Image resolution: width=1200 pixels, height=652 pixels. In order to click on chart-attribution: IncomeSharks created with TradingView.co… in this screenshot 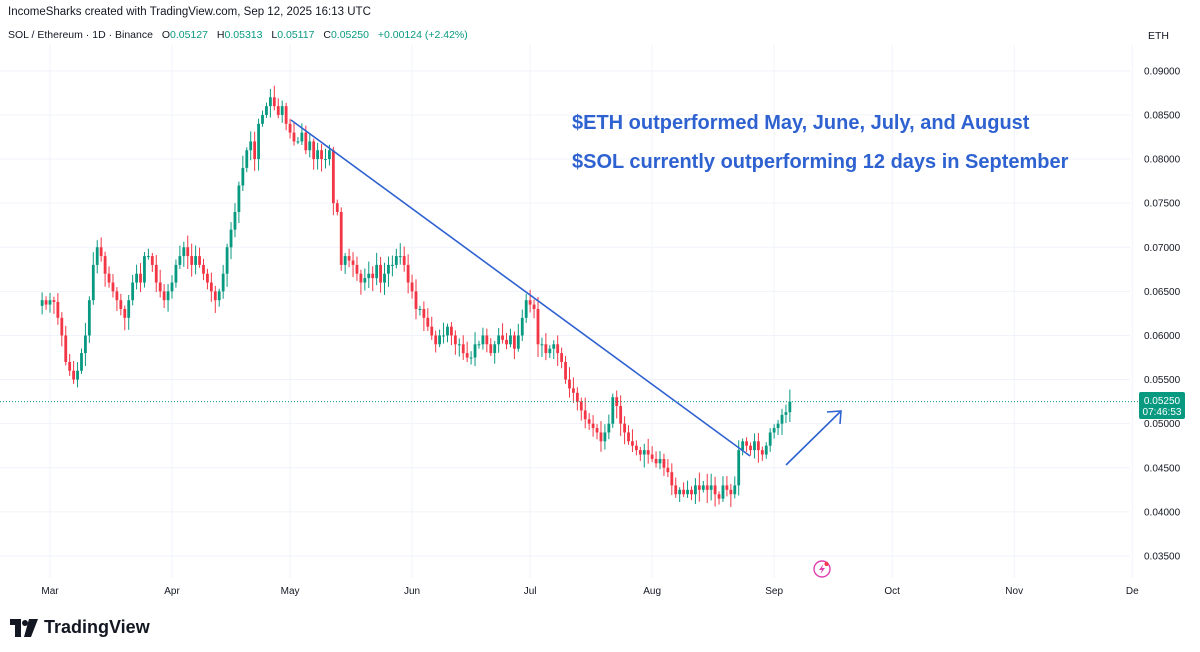, I will do `click(189, 12)`.